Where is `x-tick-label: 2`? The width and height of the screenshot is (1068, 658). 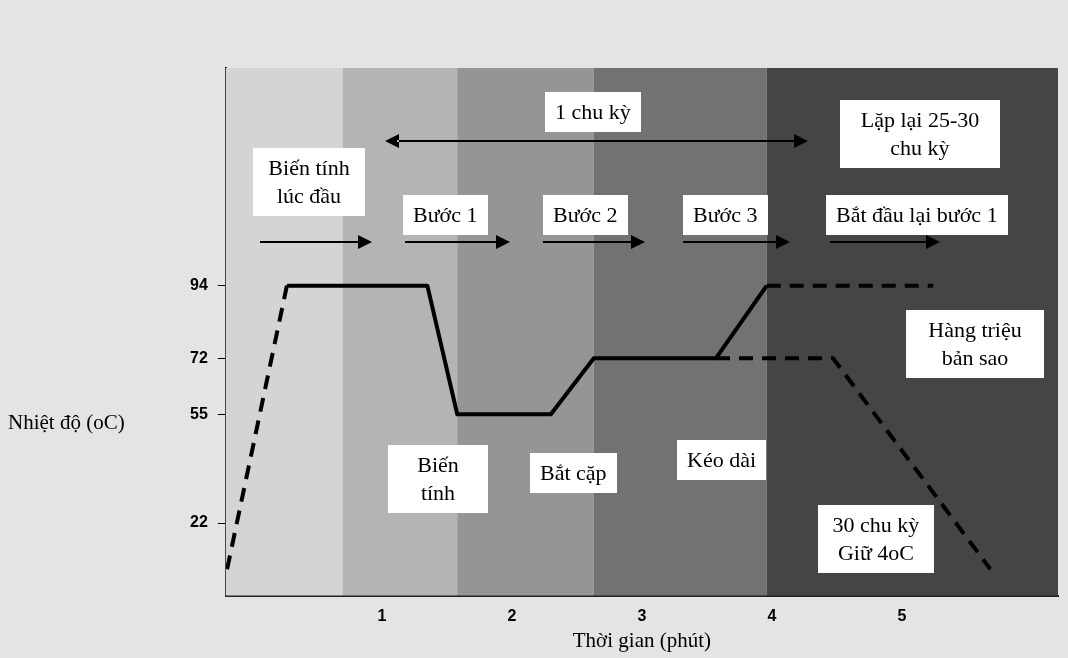
x-tick-label: 2 is located at coordinates (512, 615).